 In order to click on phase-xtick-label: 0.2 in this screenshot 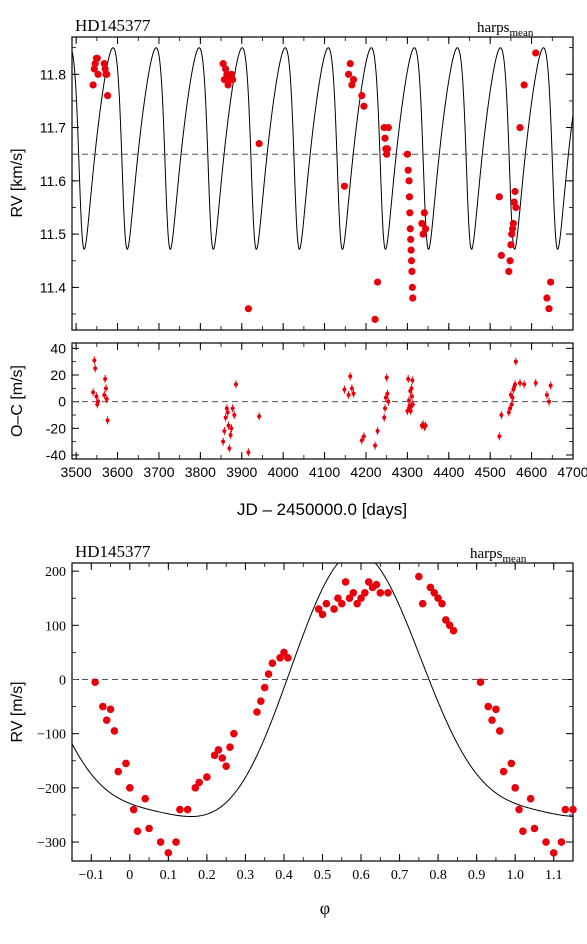, I will do `click(207, 875)`.